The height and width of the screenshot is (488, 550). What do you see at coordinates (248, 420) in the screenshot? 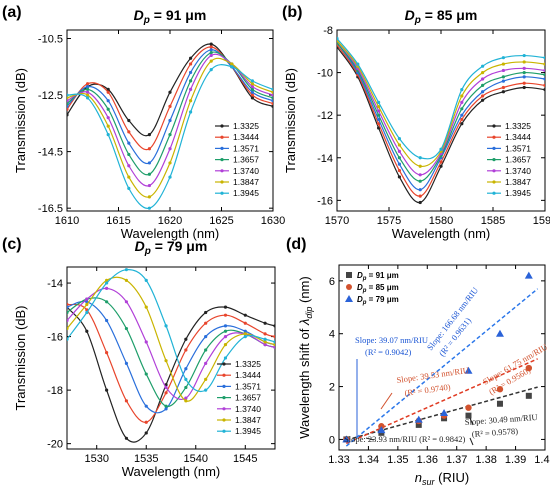
I see `legend-label: 1.3847` at bounding box center [248, 420].